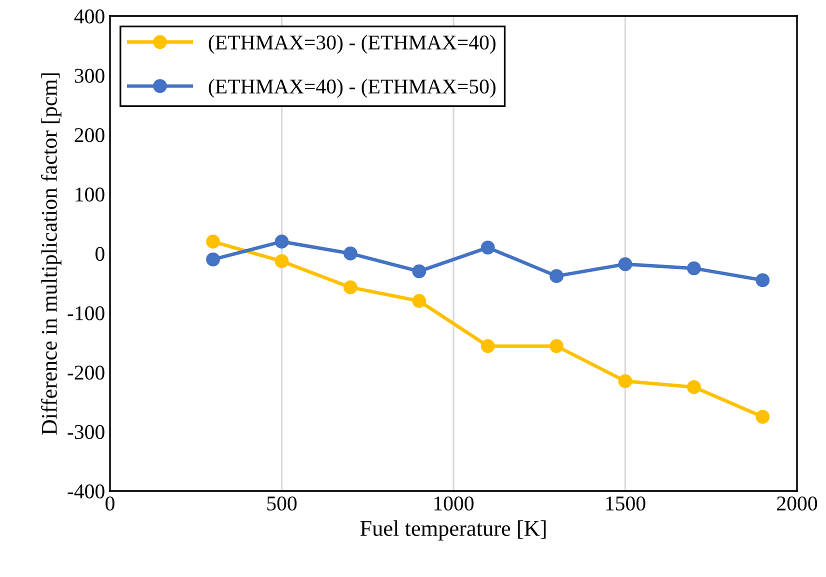 The width and height of the screenshot is (826, 577). I want to click on legend-label: (ETHMAX=30) - (ETHMAX=40), so click(352, 44).